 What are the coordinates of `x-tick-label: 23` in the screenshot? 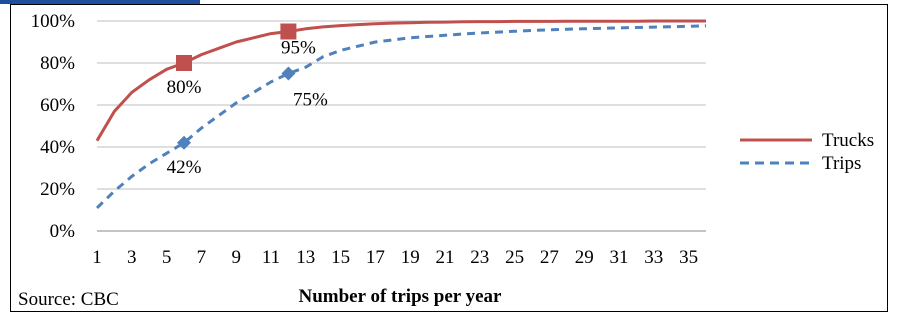 It's located at (479, 257).